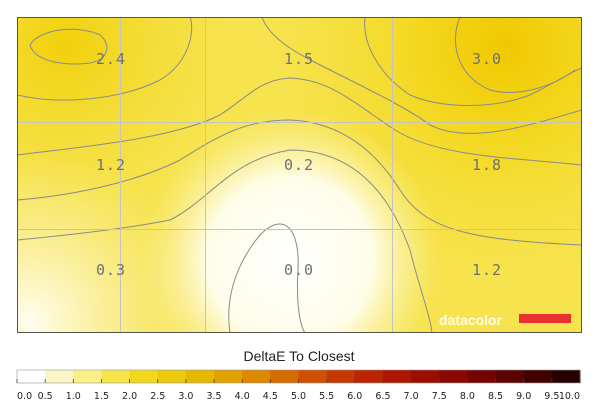 This screenshot has width=597, height=410. Describe the element at coordinates (495, 396) in the screenshot. I see `colorbar-tick-label: 8.5` at that location.